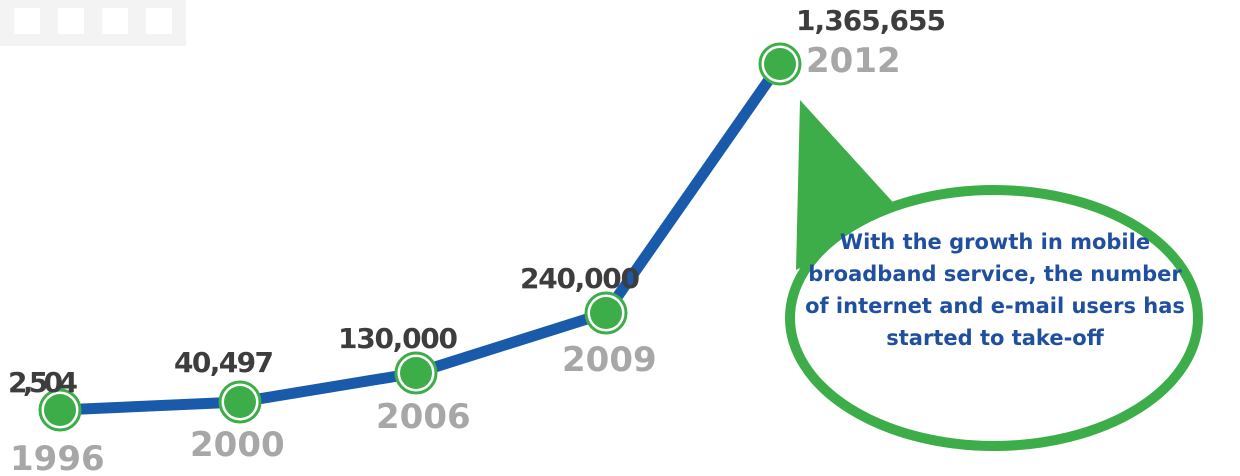 The width and height of the screenshot is (1240, 476). What do you see at coordinates (423, 417) in the screenshot?
I see `year-label: 2006` at bounding box center [423, 417].